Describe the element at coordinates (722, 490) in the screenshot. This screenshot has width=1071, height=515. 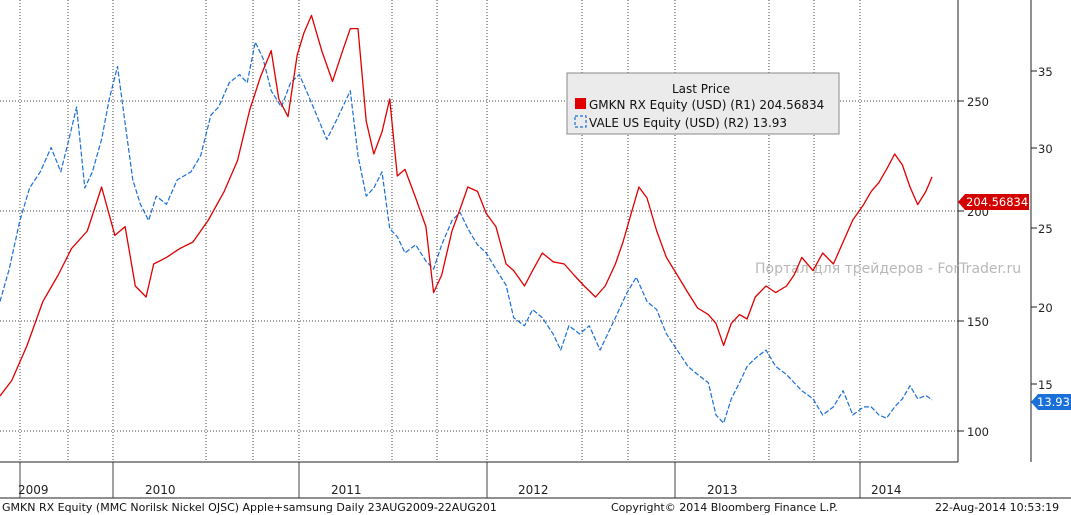
I see `x-tick-label: 2013` at that location.